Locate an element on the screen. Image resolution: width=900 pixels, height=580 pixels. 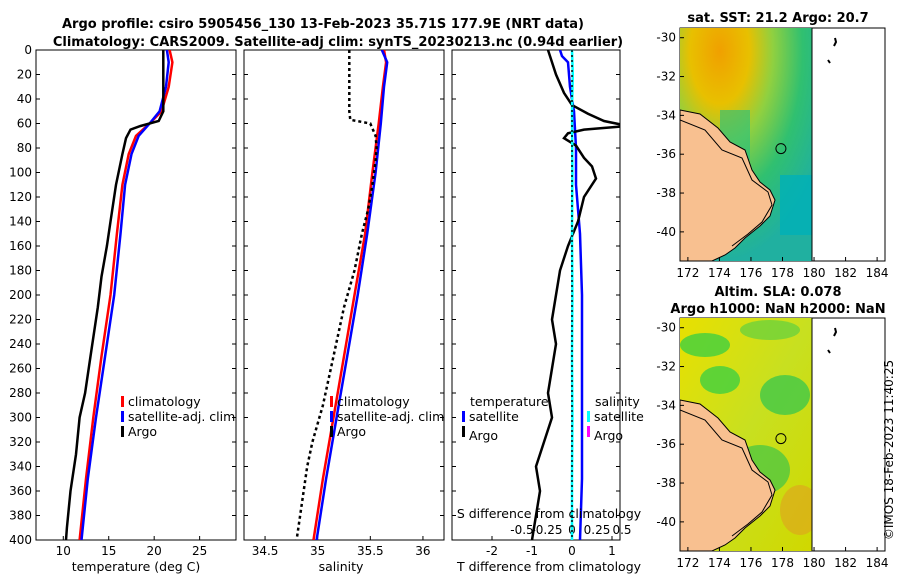
s-diff-tick-label: 0.25 is located at coordinates (597, 530).